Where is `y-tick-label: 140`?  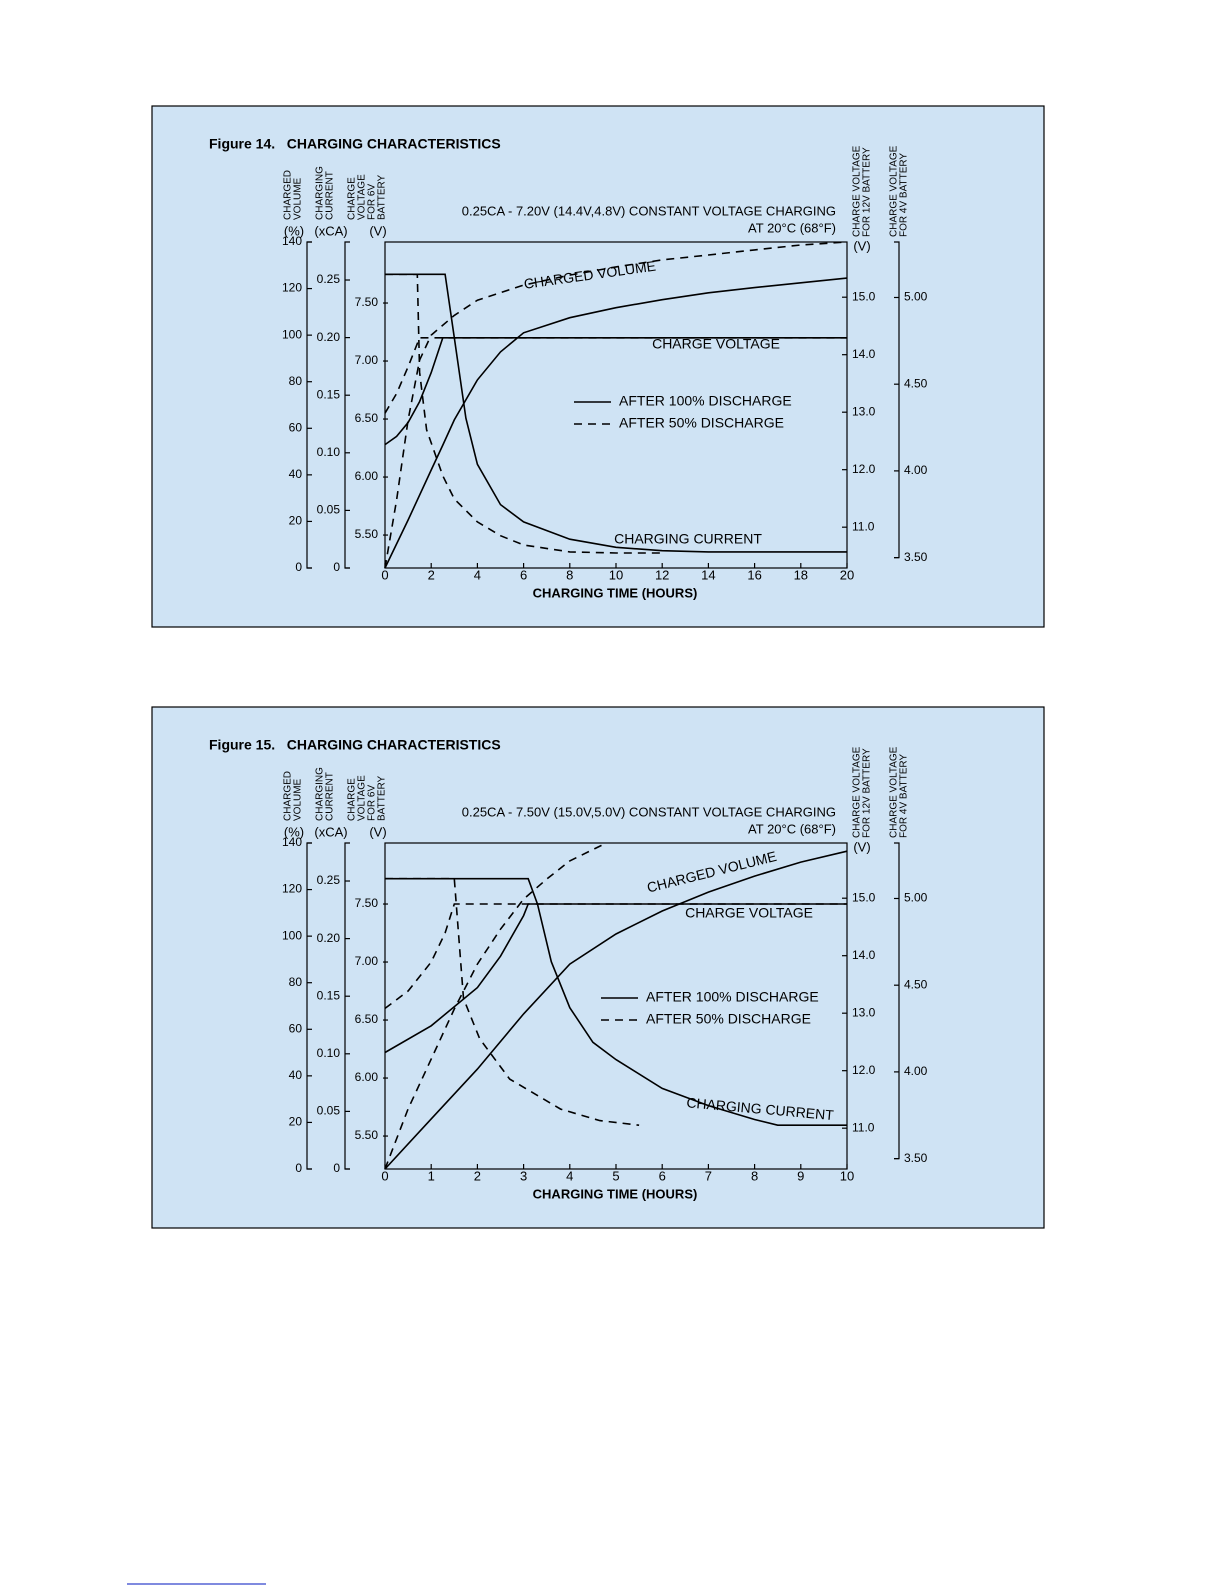
y-tick-label: 140 is located at coordinates (292, 842).